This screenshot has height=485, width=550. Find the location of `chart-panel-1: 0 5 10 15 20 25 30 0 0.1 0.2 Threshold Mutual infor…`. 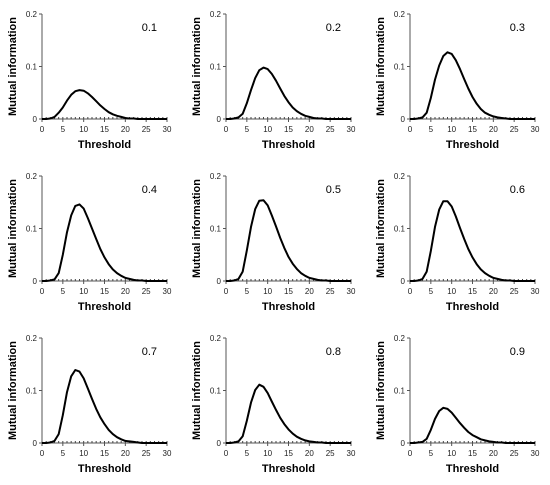

chart-panel-1: 0 5 10 15 20 25 30 0 0.1 0.2 Threshold Mutual infor… is located at coordinates (89, 80).